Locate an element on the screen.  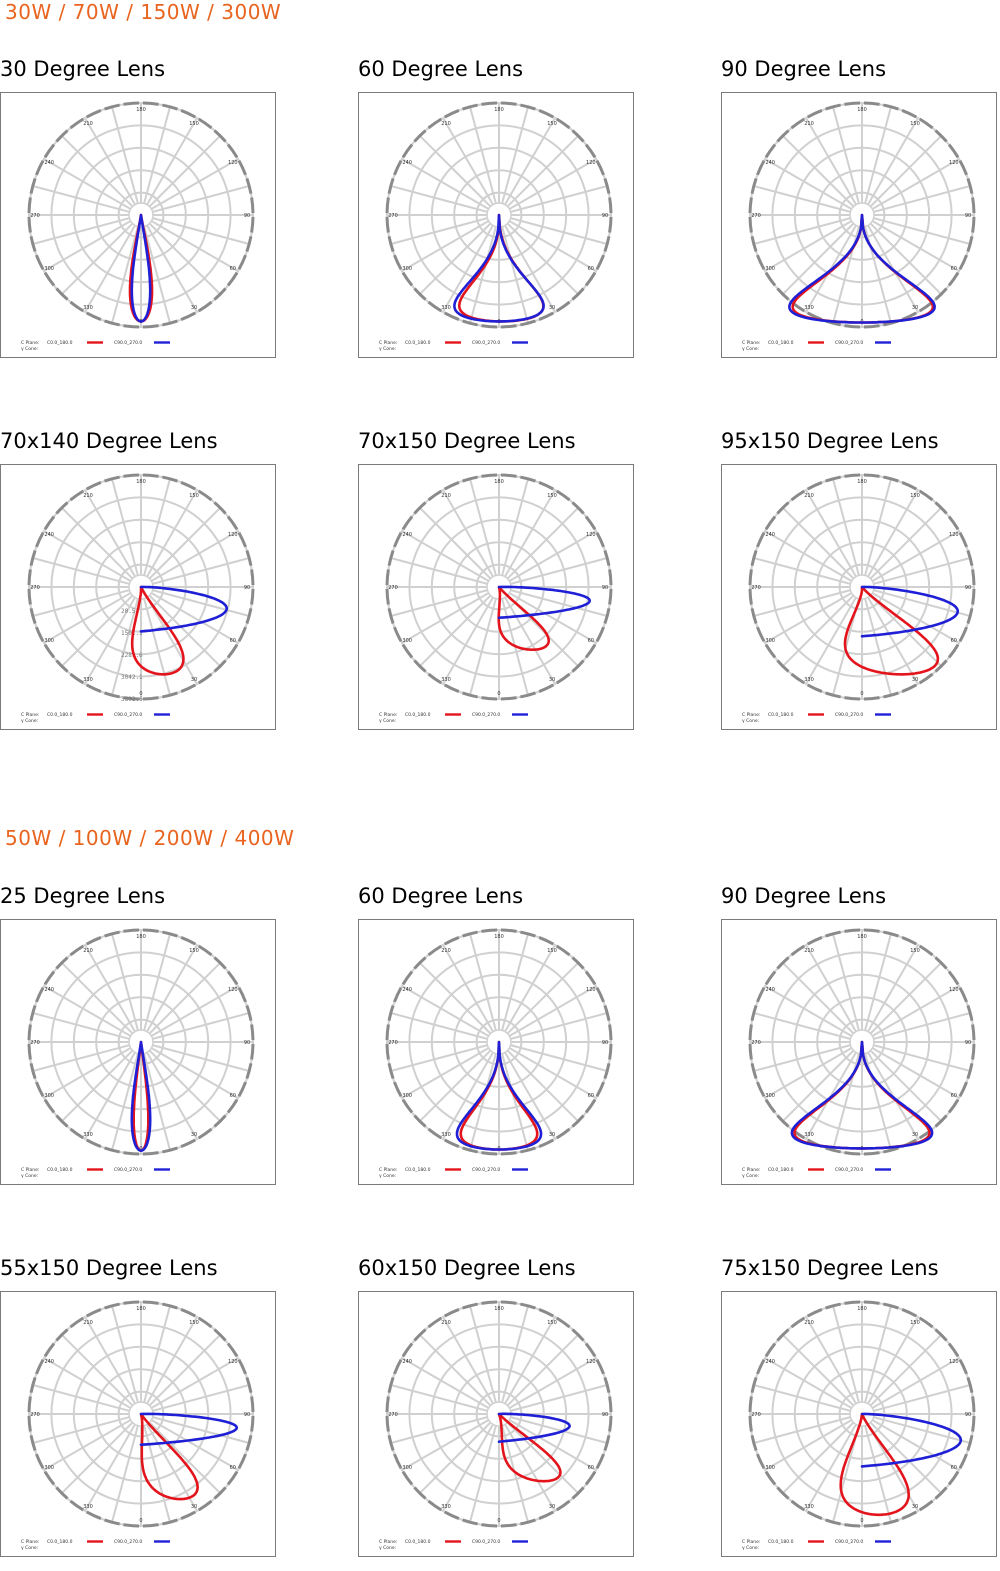
legend-series-name: C90.0_270.0 is located at coordinates (486, 715).